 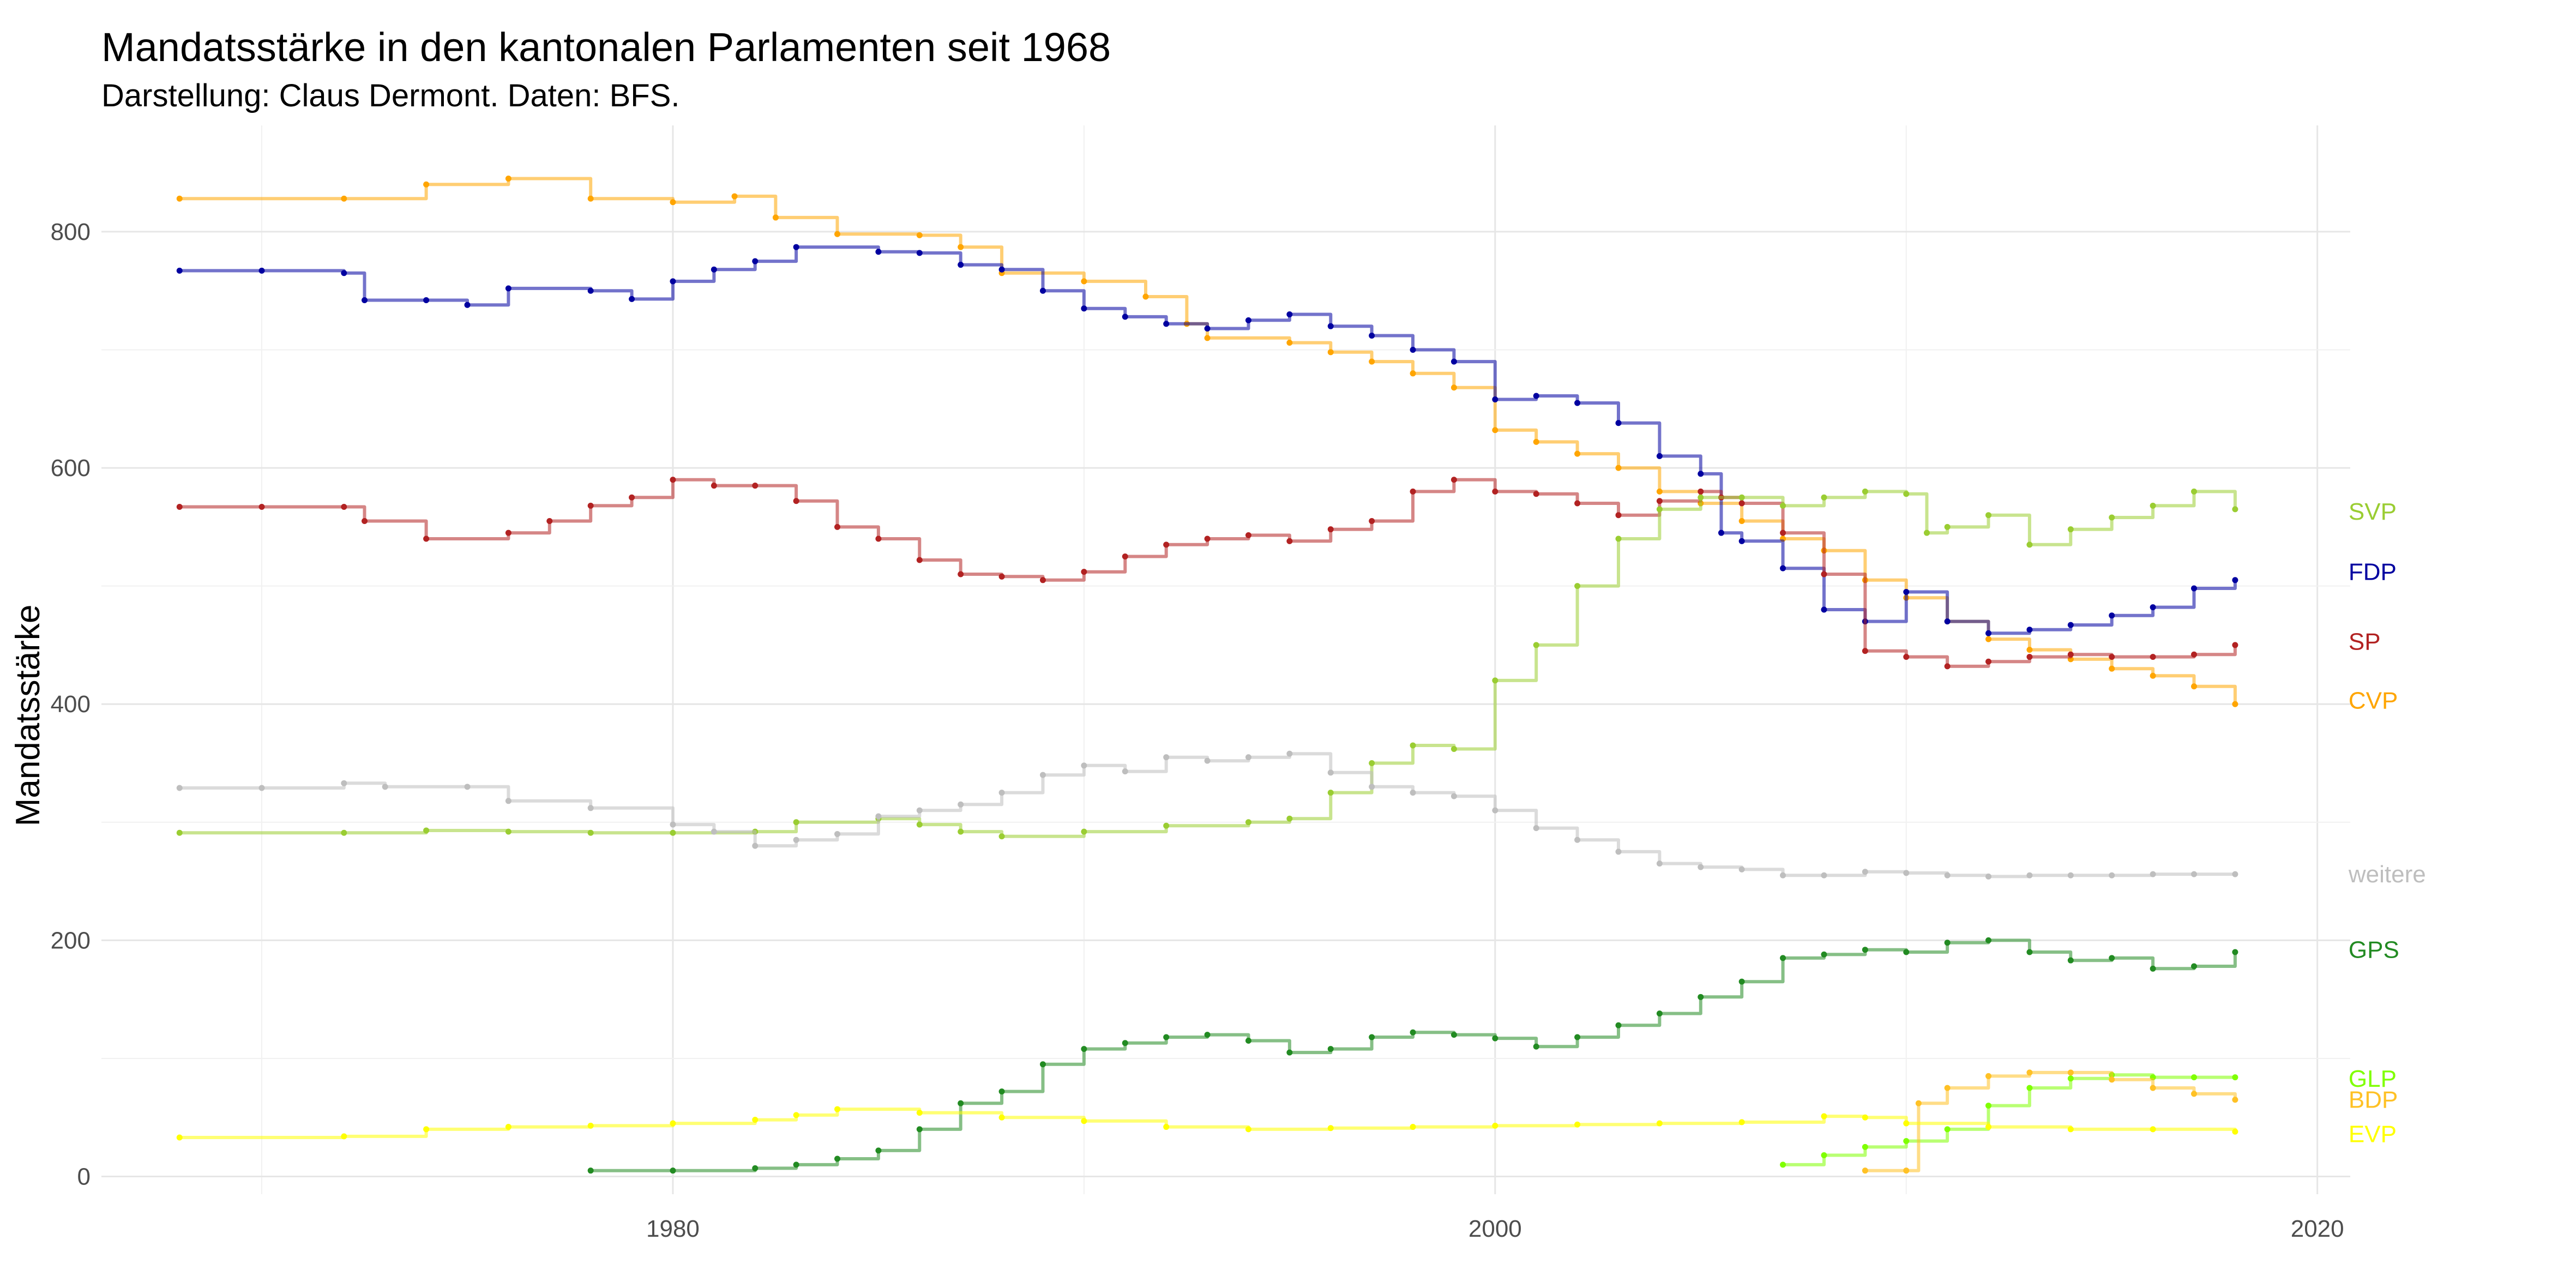 I want to click on series-line-gps, so click(x=1414, y=1055).